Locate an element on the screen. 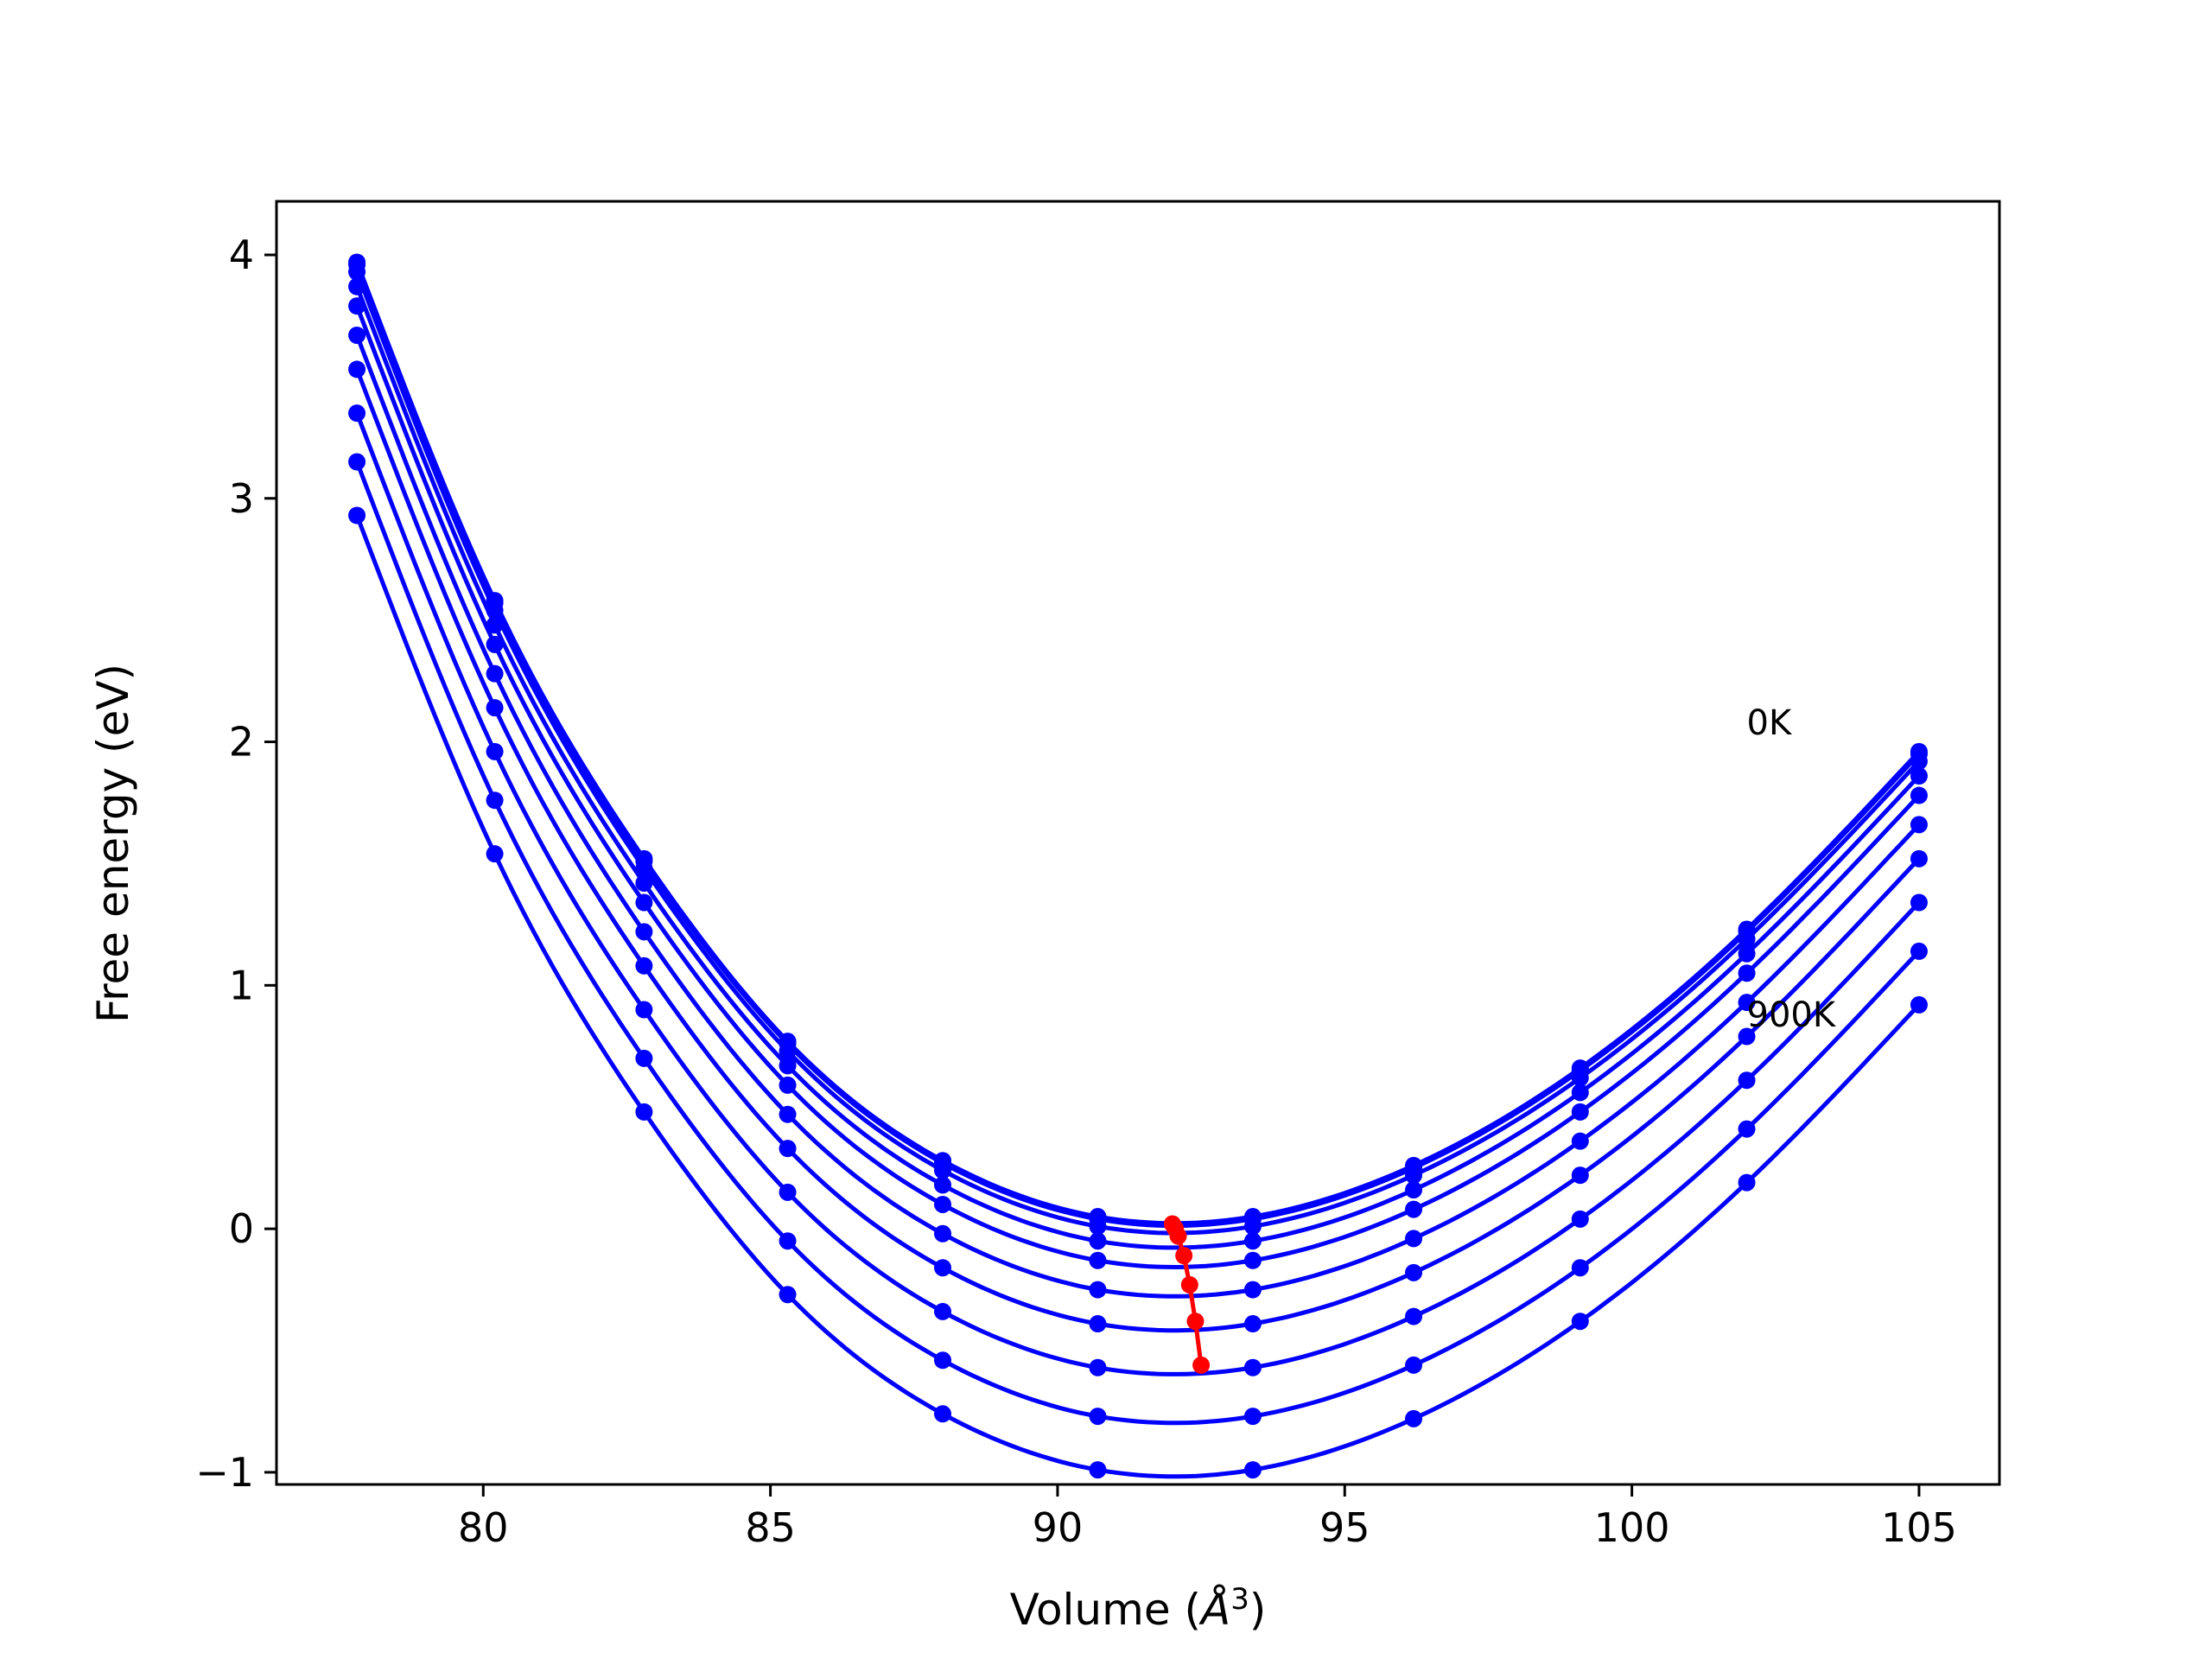 The width and height of the screenshot is (2212, 1659). x-tick-label-85: 85 is located at coordinates (770, 1527).